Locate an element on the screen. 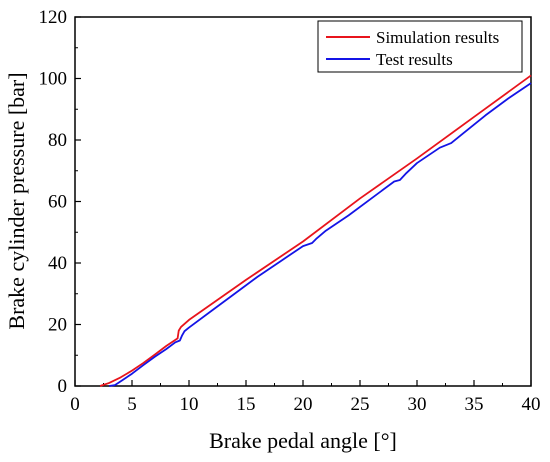 This screenshot has width=550, height=462. x-tick-label: 5 is located at coordinates (132, 404).